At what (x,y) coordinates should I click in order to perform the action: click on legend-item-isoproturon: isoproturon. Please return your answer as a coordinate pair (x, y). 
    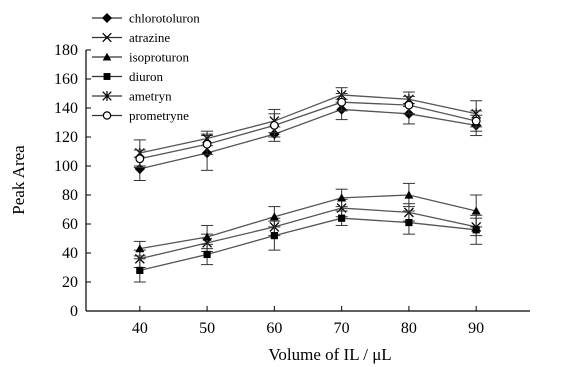
    Looking at the image, I should click on (140, 57).